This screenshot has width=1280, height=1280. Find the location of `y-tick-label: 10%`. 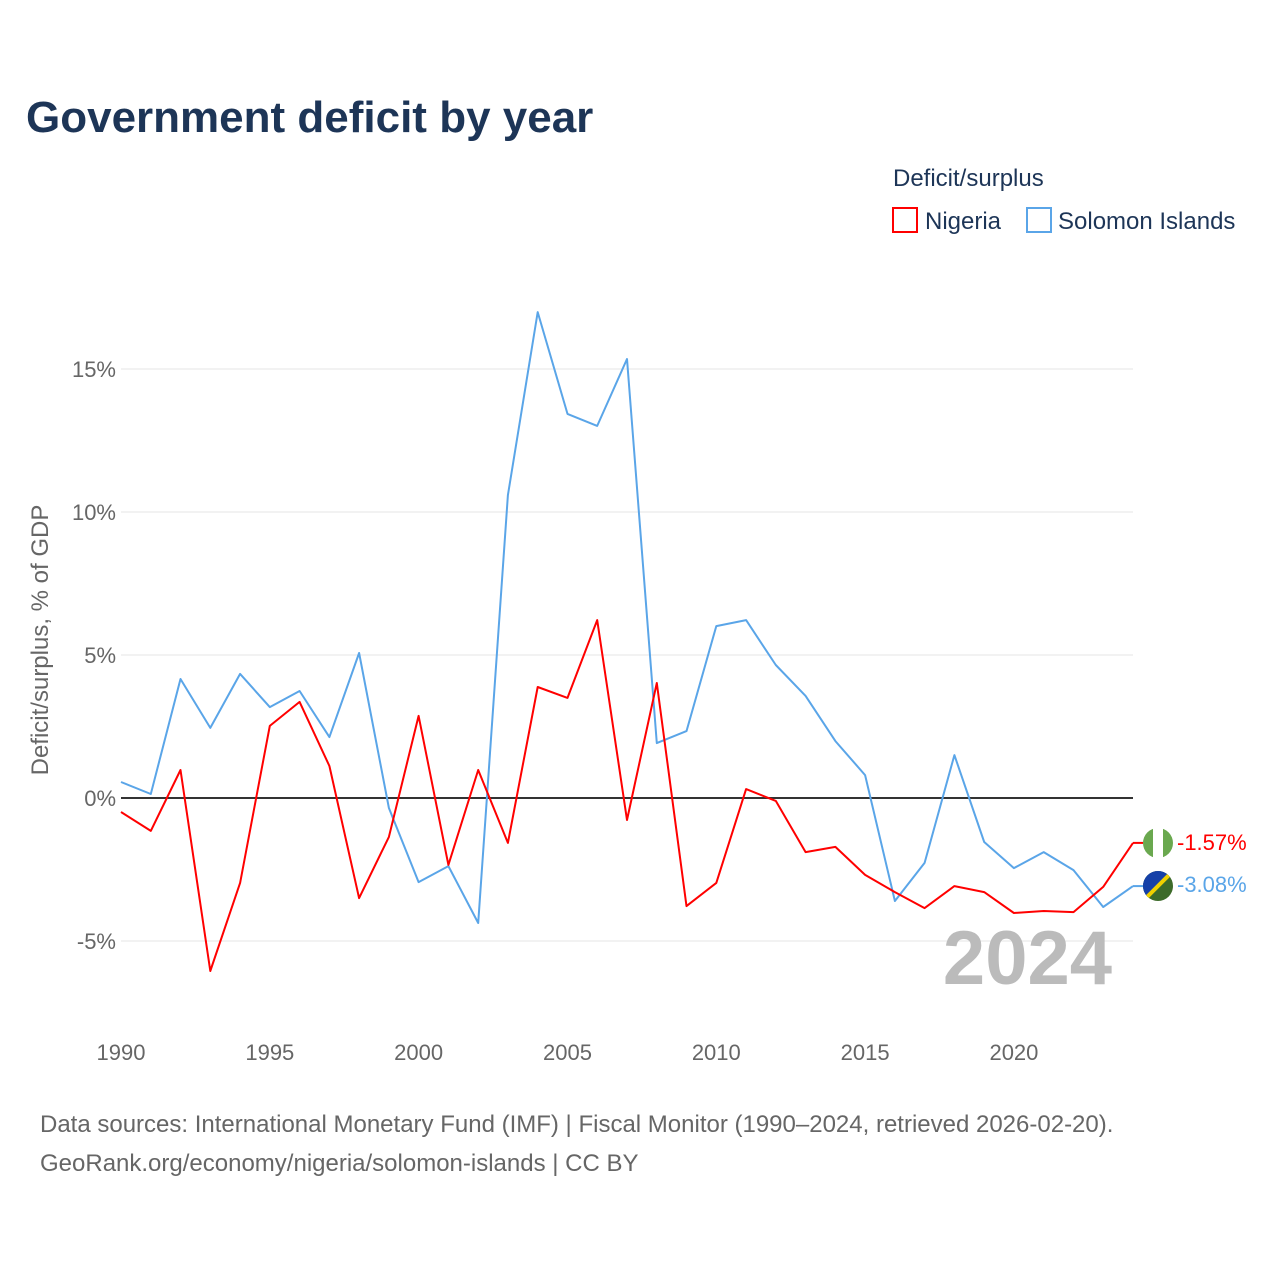

y-tick-label: 10% is located at coordinates (94, 512).